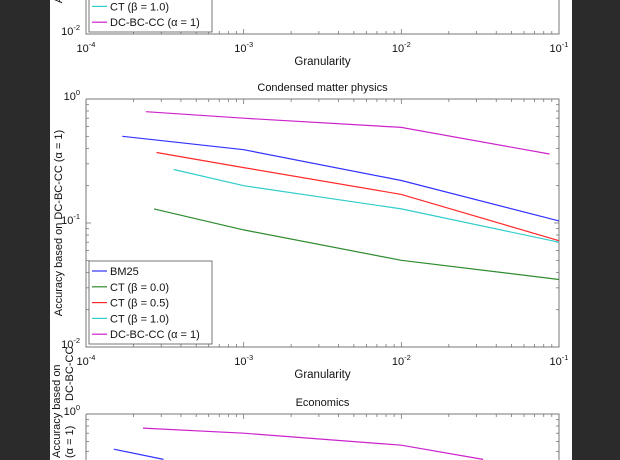 The width and height of the screenshot is (620, 460). I want to click on y-axis-label-part: (α = 1), so click(70, 442).